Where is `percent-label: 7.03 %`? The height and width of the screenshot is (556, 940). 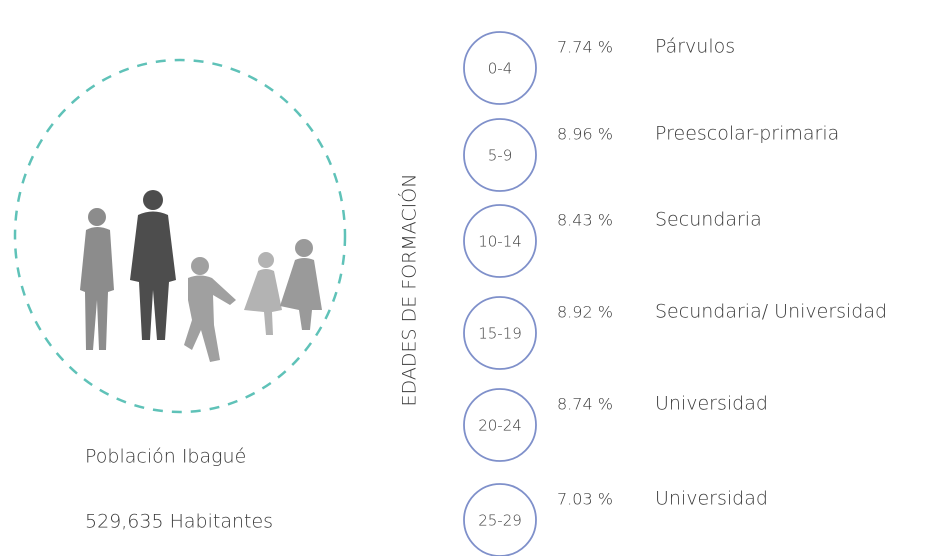 percent-label: 7.03 % is located at coordinates (585, 499).